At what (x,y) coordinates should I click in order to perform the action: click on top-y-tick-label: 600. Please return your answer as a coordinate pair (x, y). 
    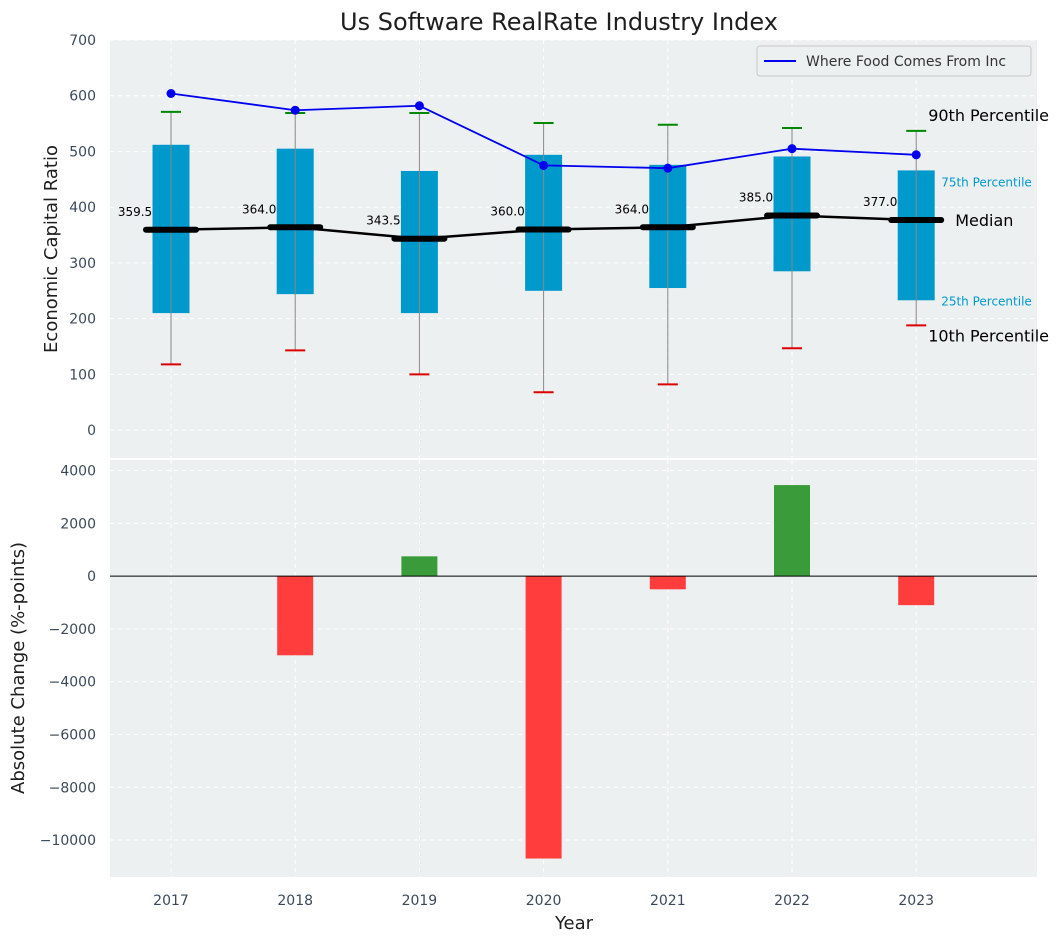
    Looking at the image, I should click on (82, 97).